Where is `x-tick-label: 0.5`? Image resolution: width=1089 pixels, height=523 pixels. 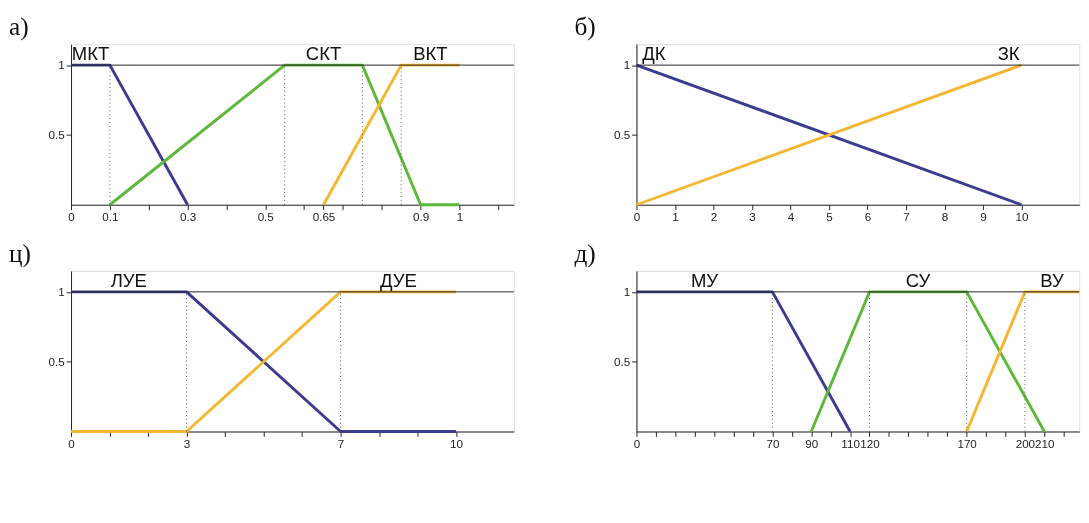 x-tick-label: 0.5 is located at coordinates (265, 216).